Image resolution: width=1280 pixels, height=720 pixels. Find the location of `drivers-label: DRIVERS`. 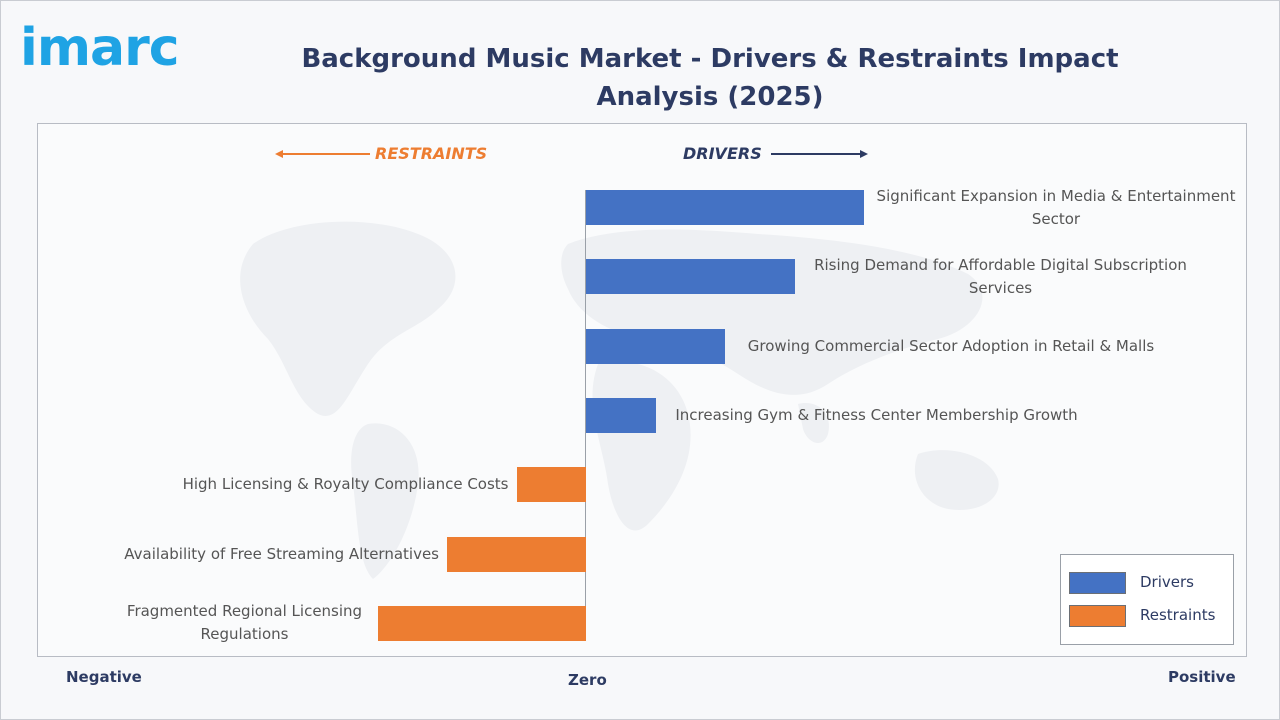

drivers-label: DRIVERS is located at coordinates (722, 153).